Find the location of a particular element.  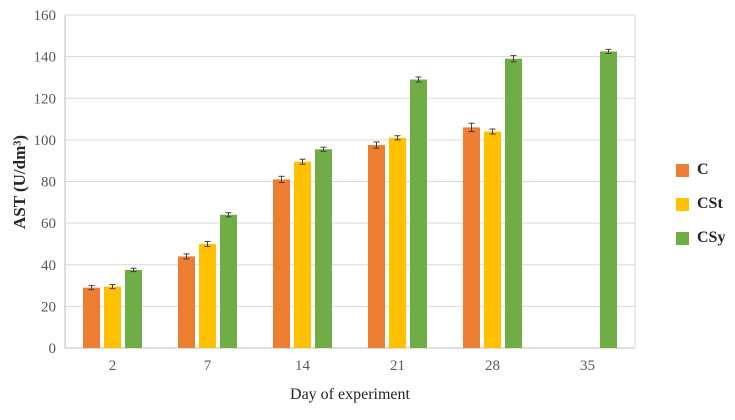

legend-item: CSy is located at coordinates (700, 238).